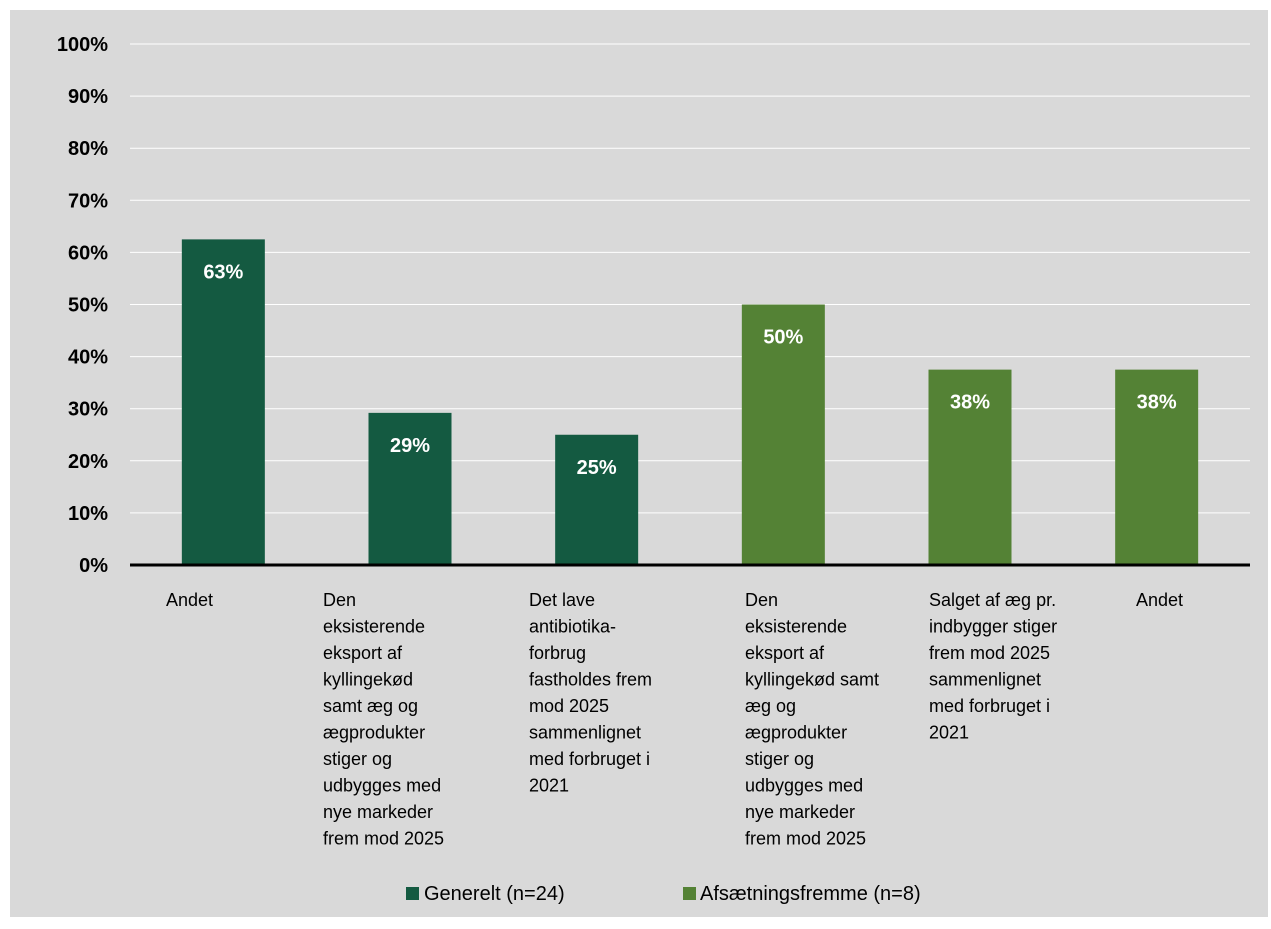 This screenshot has height=929, width=1271. Describe the element at coordinates (88, 358) in the screenshot. I see `y-tick-label: 40%` at that location.